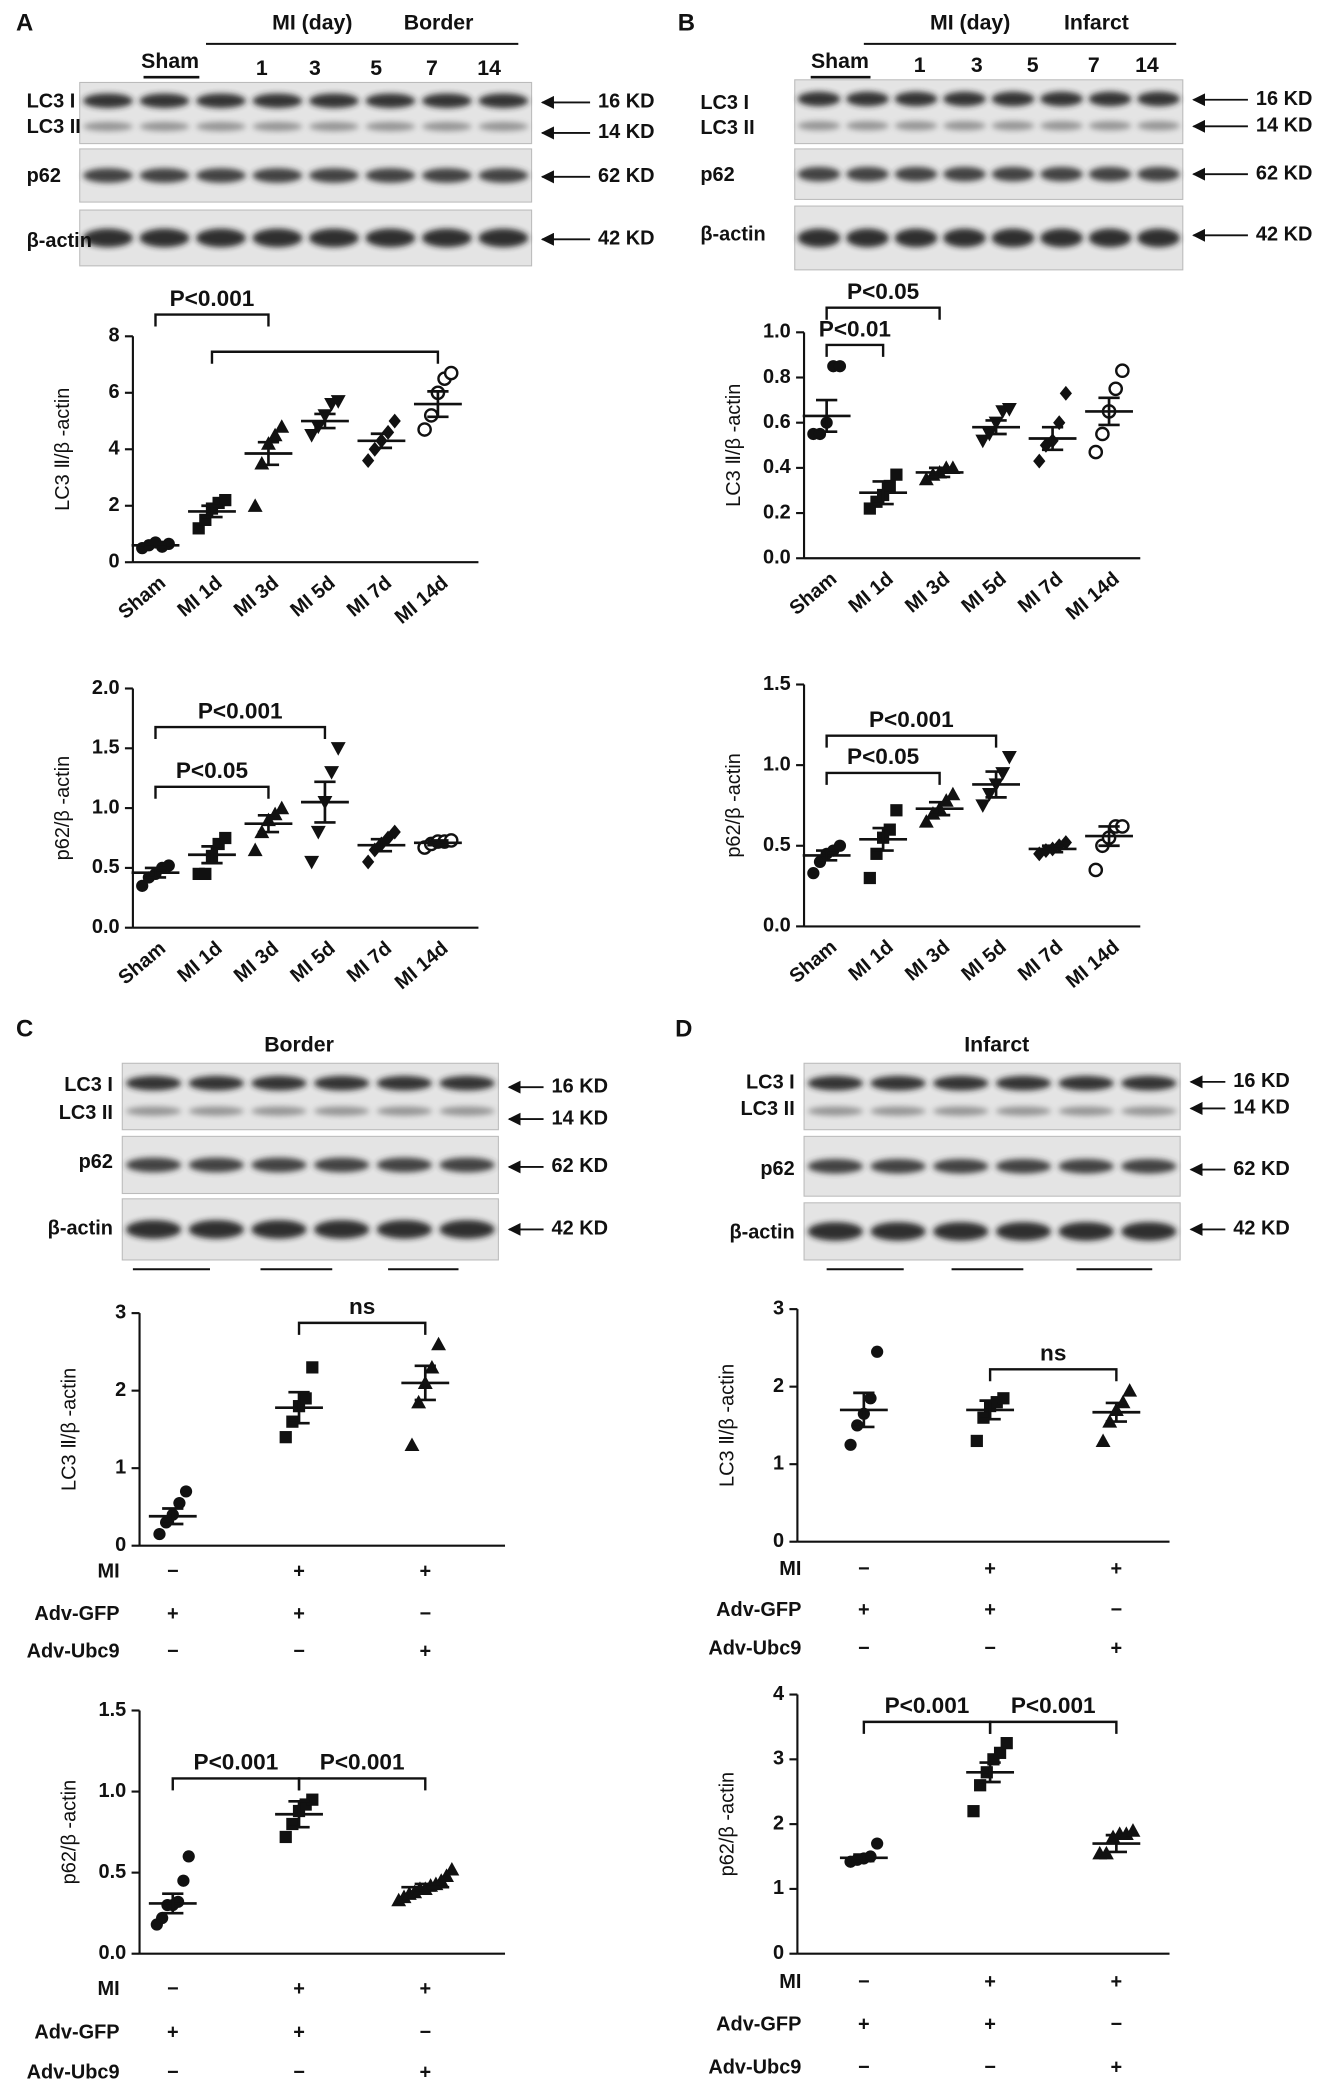  I want to click on x-tick-label: MI 3d, so click(927, 593).